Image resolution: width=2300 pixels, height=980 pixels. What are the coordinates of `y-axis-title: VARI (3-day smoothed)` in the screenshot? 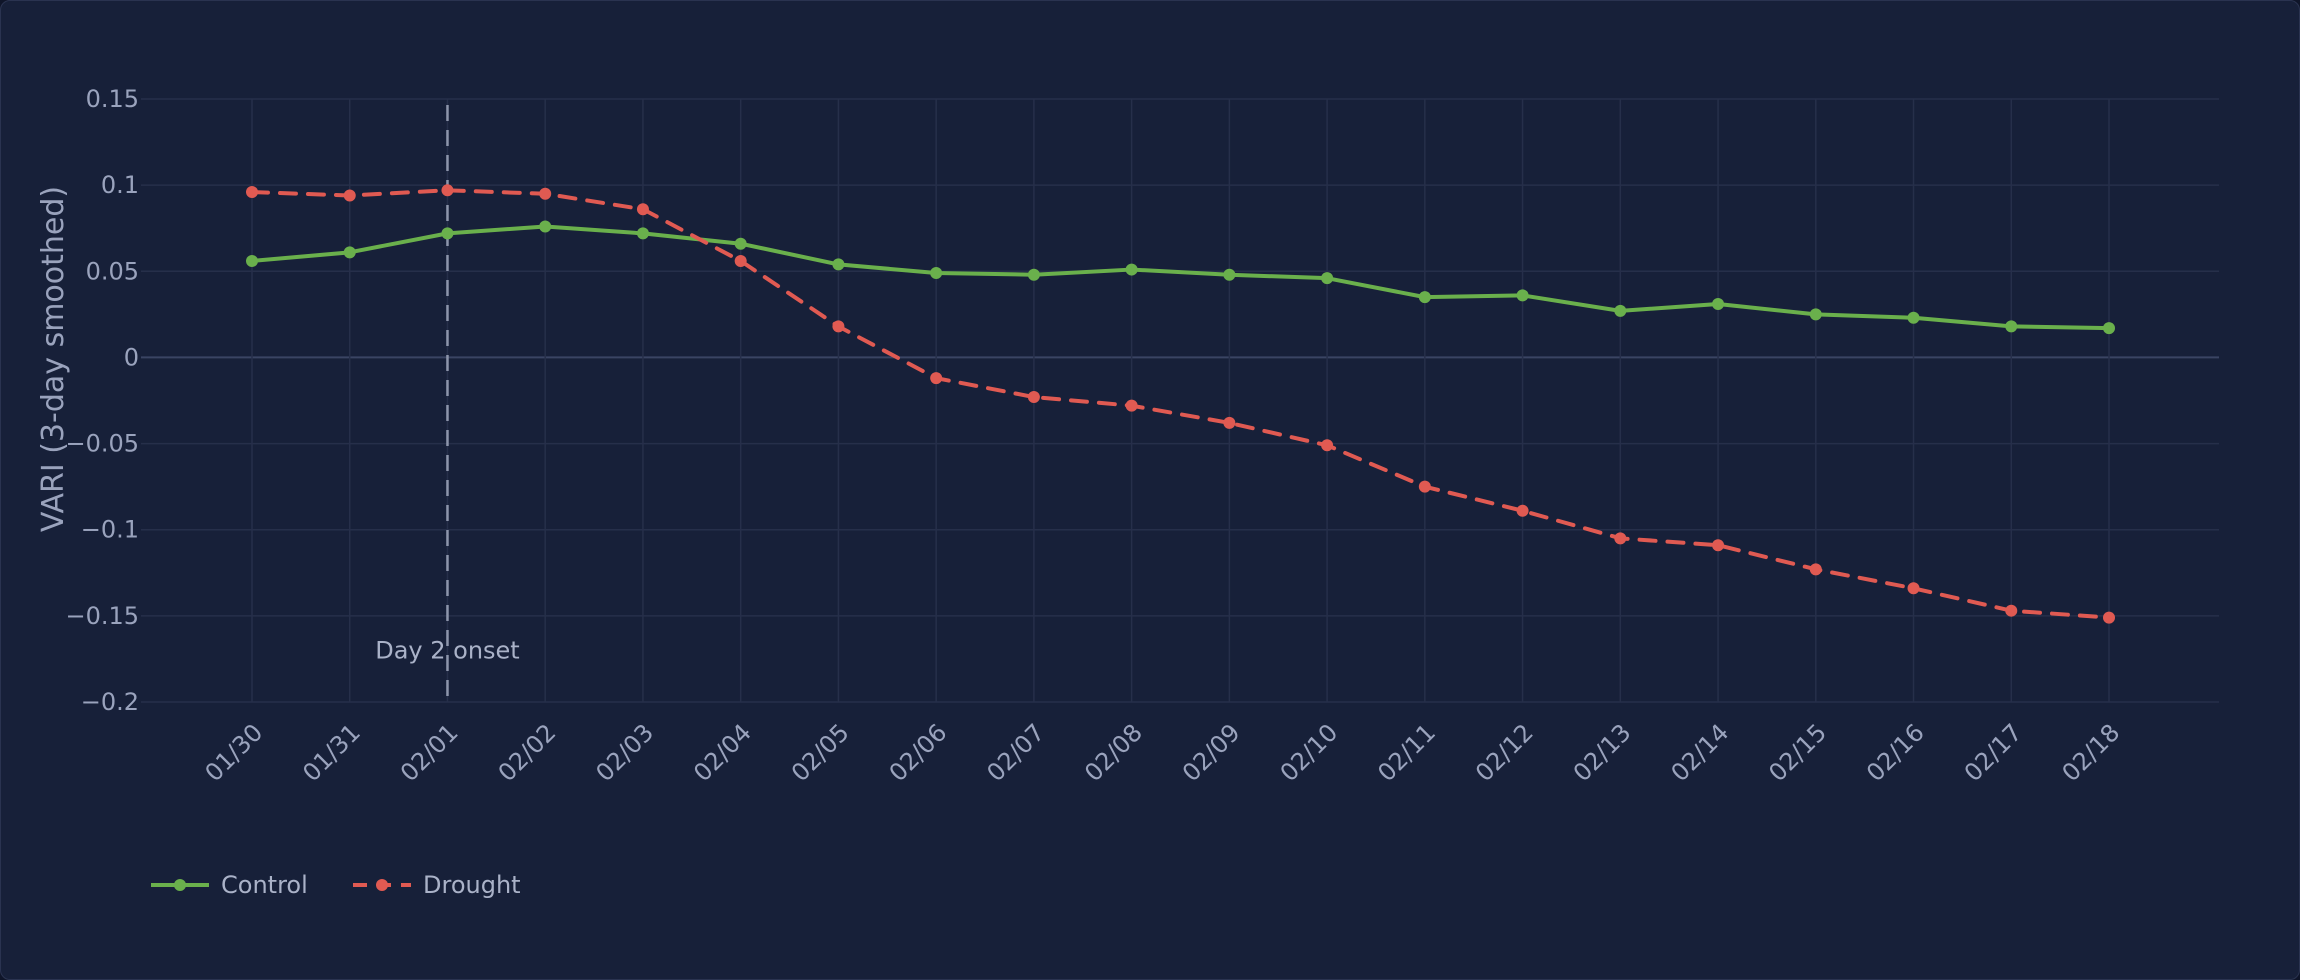 It's located at (53, 359).